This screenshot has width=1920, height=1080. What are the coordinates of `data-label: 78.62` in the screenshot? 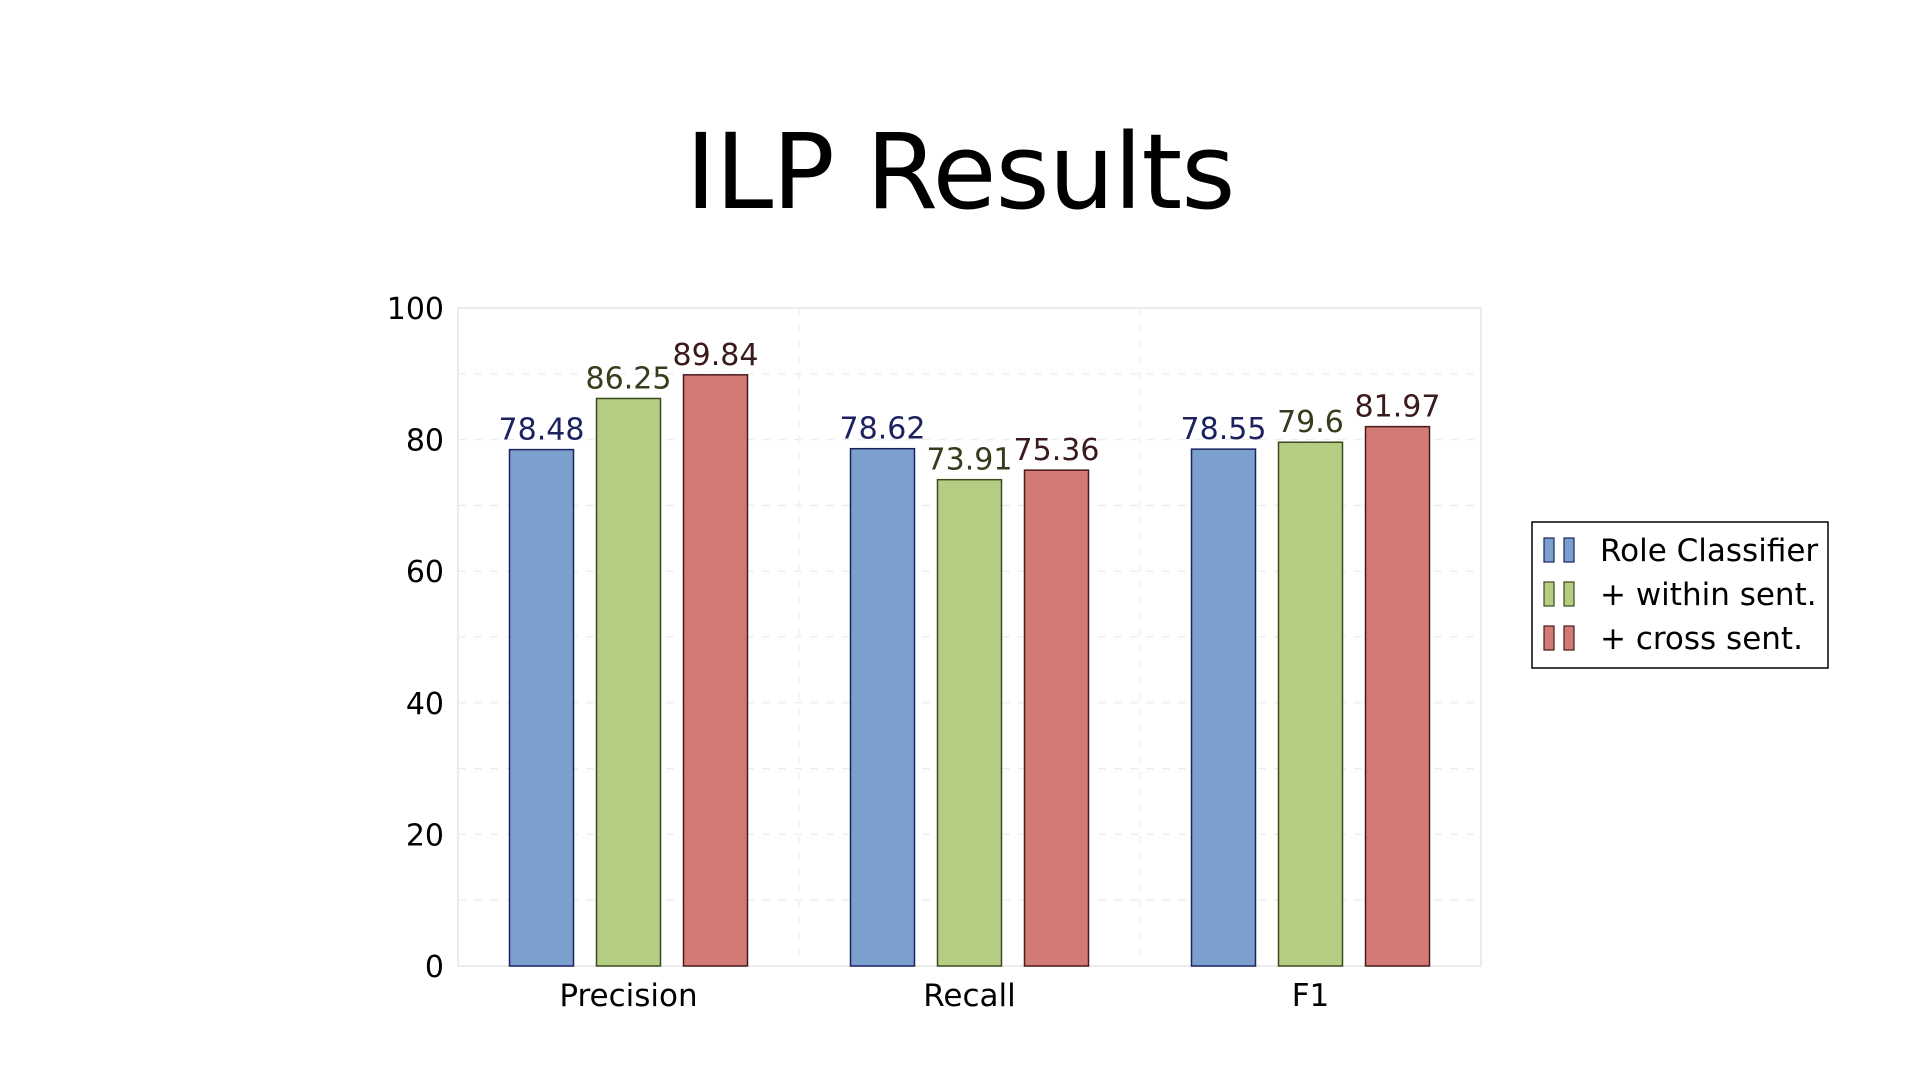 It's located at (883, 429).